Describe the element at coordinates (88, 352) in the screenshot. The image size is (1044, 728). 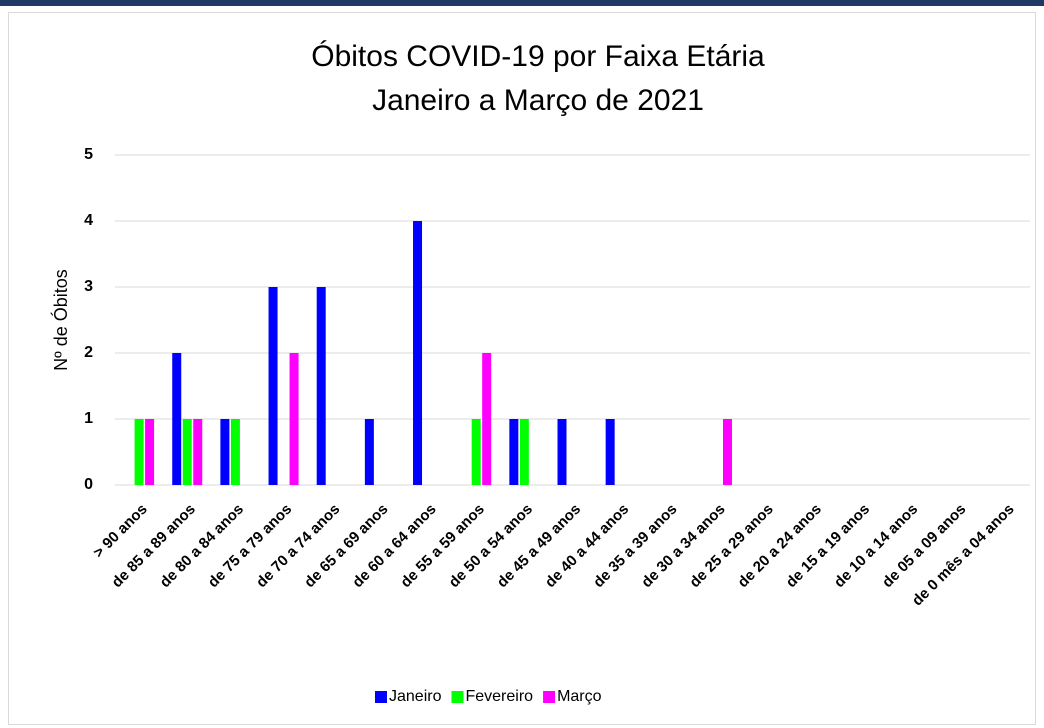
I see `y-tick-label: 2` at that location.